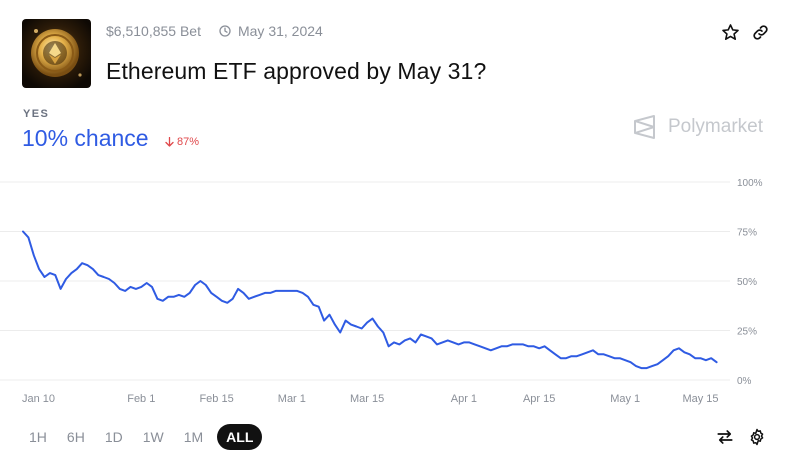 This screenshot has height=460, width=800. Describe the element at coordinates (625, 399) in the screenshot. I see `x-tick-label: May 1` at that location.